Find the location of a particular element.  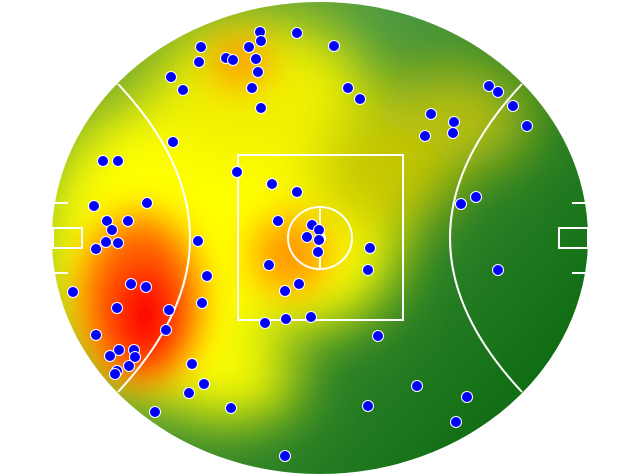

right-goal-square is located at coordinates (573, 238).